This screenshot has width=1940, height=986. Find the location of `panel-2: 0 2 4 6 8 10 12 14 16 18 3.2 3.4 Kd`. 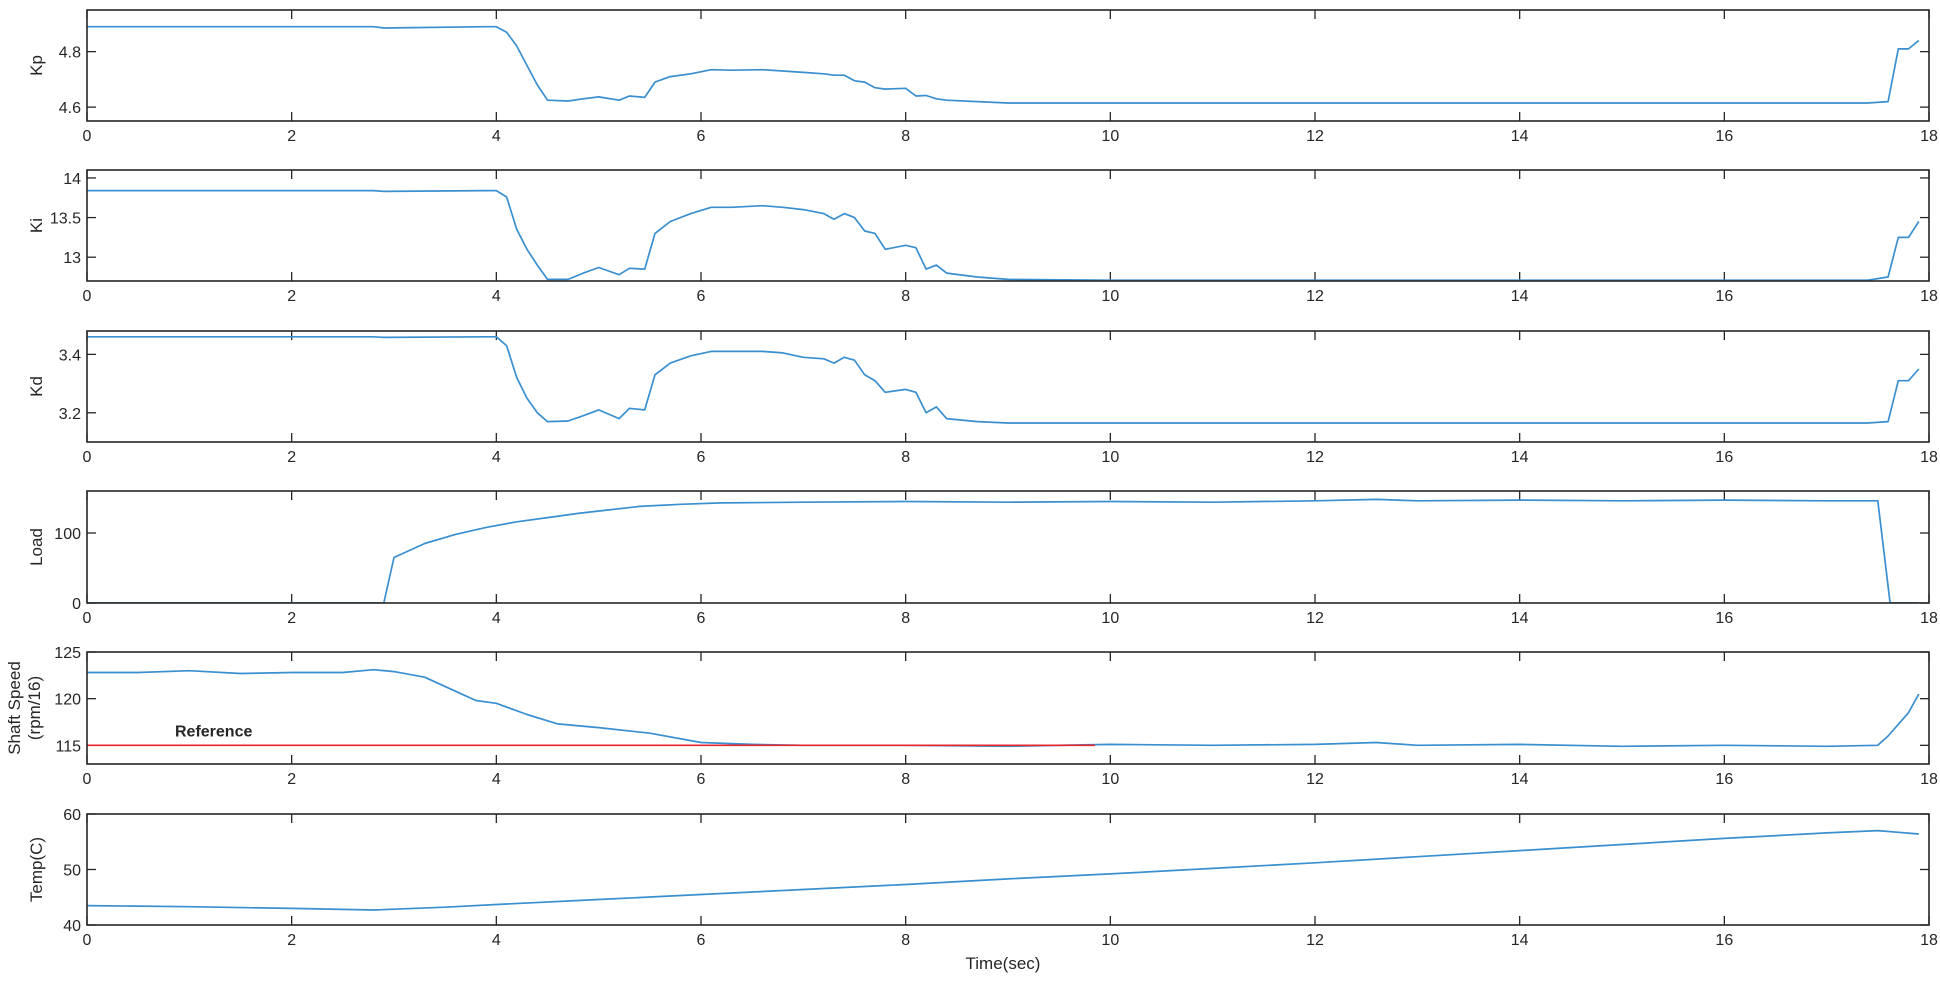

panel-2: 0 2 4 6 8 10 12 14 16 18 3.2 3.4 Kd is located at coordinates (982, 398).